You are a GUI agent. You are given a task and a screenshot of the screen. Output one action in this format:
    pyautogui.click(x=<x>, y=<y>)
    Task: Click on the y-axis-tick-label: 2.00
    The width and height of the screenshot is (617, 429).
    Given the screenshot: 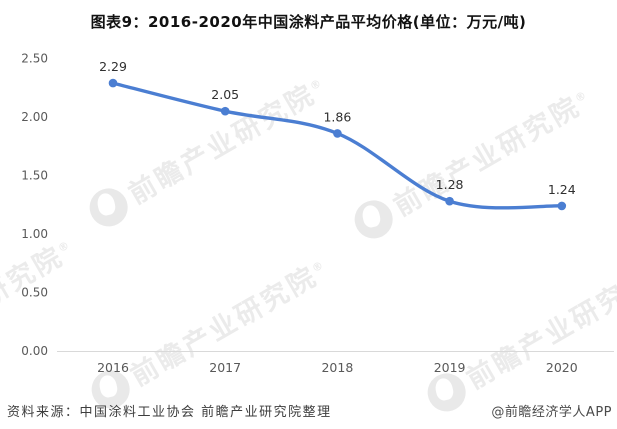 What is the action you would take?
    pyautogui.click(x=34, y=117)
    